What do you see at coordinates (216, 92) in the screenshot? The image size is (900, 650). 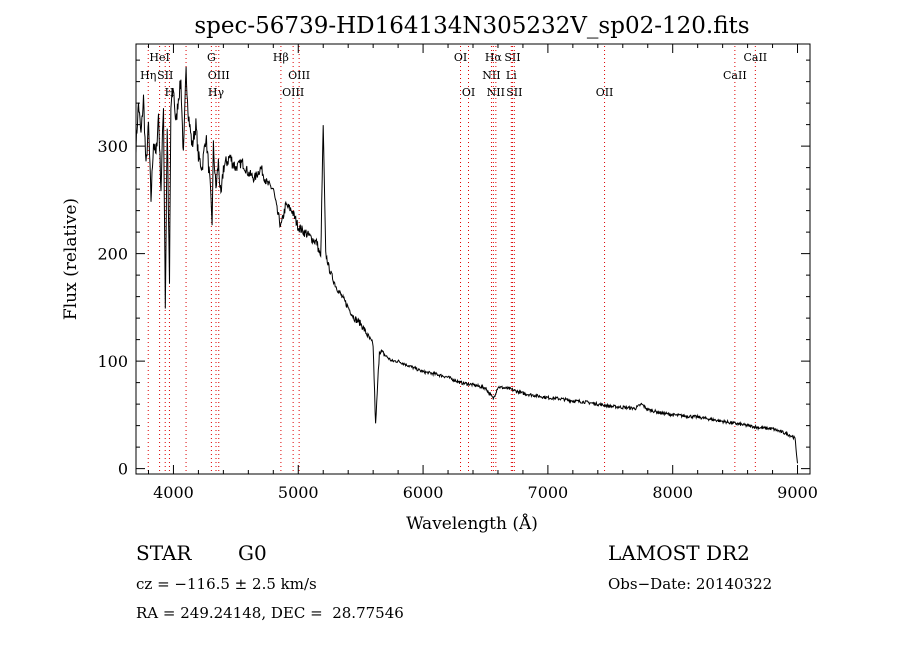 I see `line-marker-label-6: Hγ` at bounding box center [216, 92].